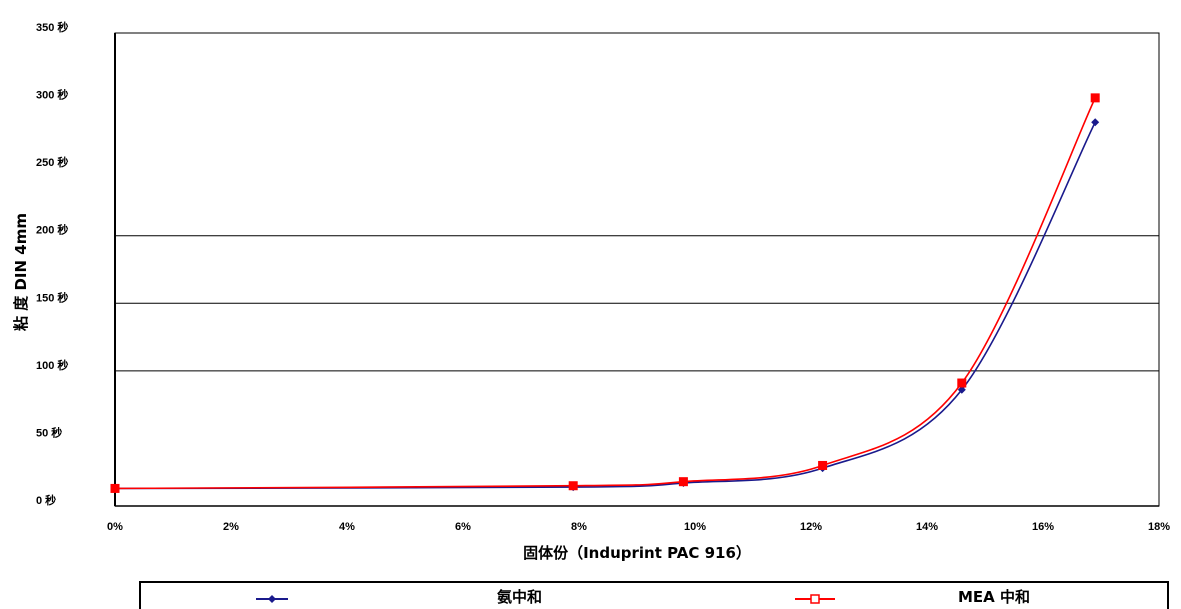  Describe the element at coordinates (46, 500) in the screenshot. I see `y-tick-label: 0 秒` at that location.